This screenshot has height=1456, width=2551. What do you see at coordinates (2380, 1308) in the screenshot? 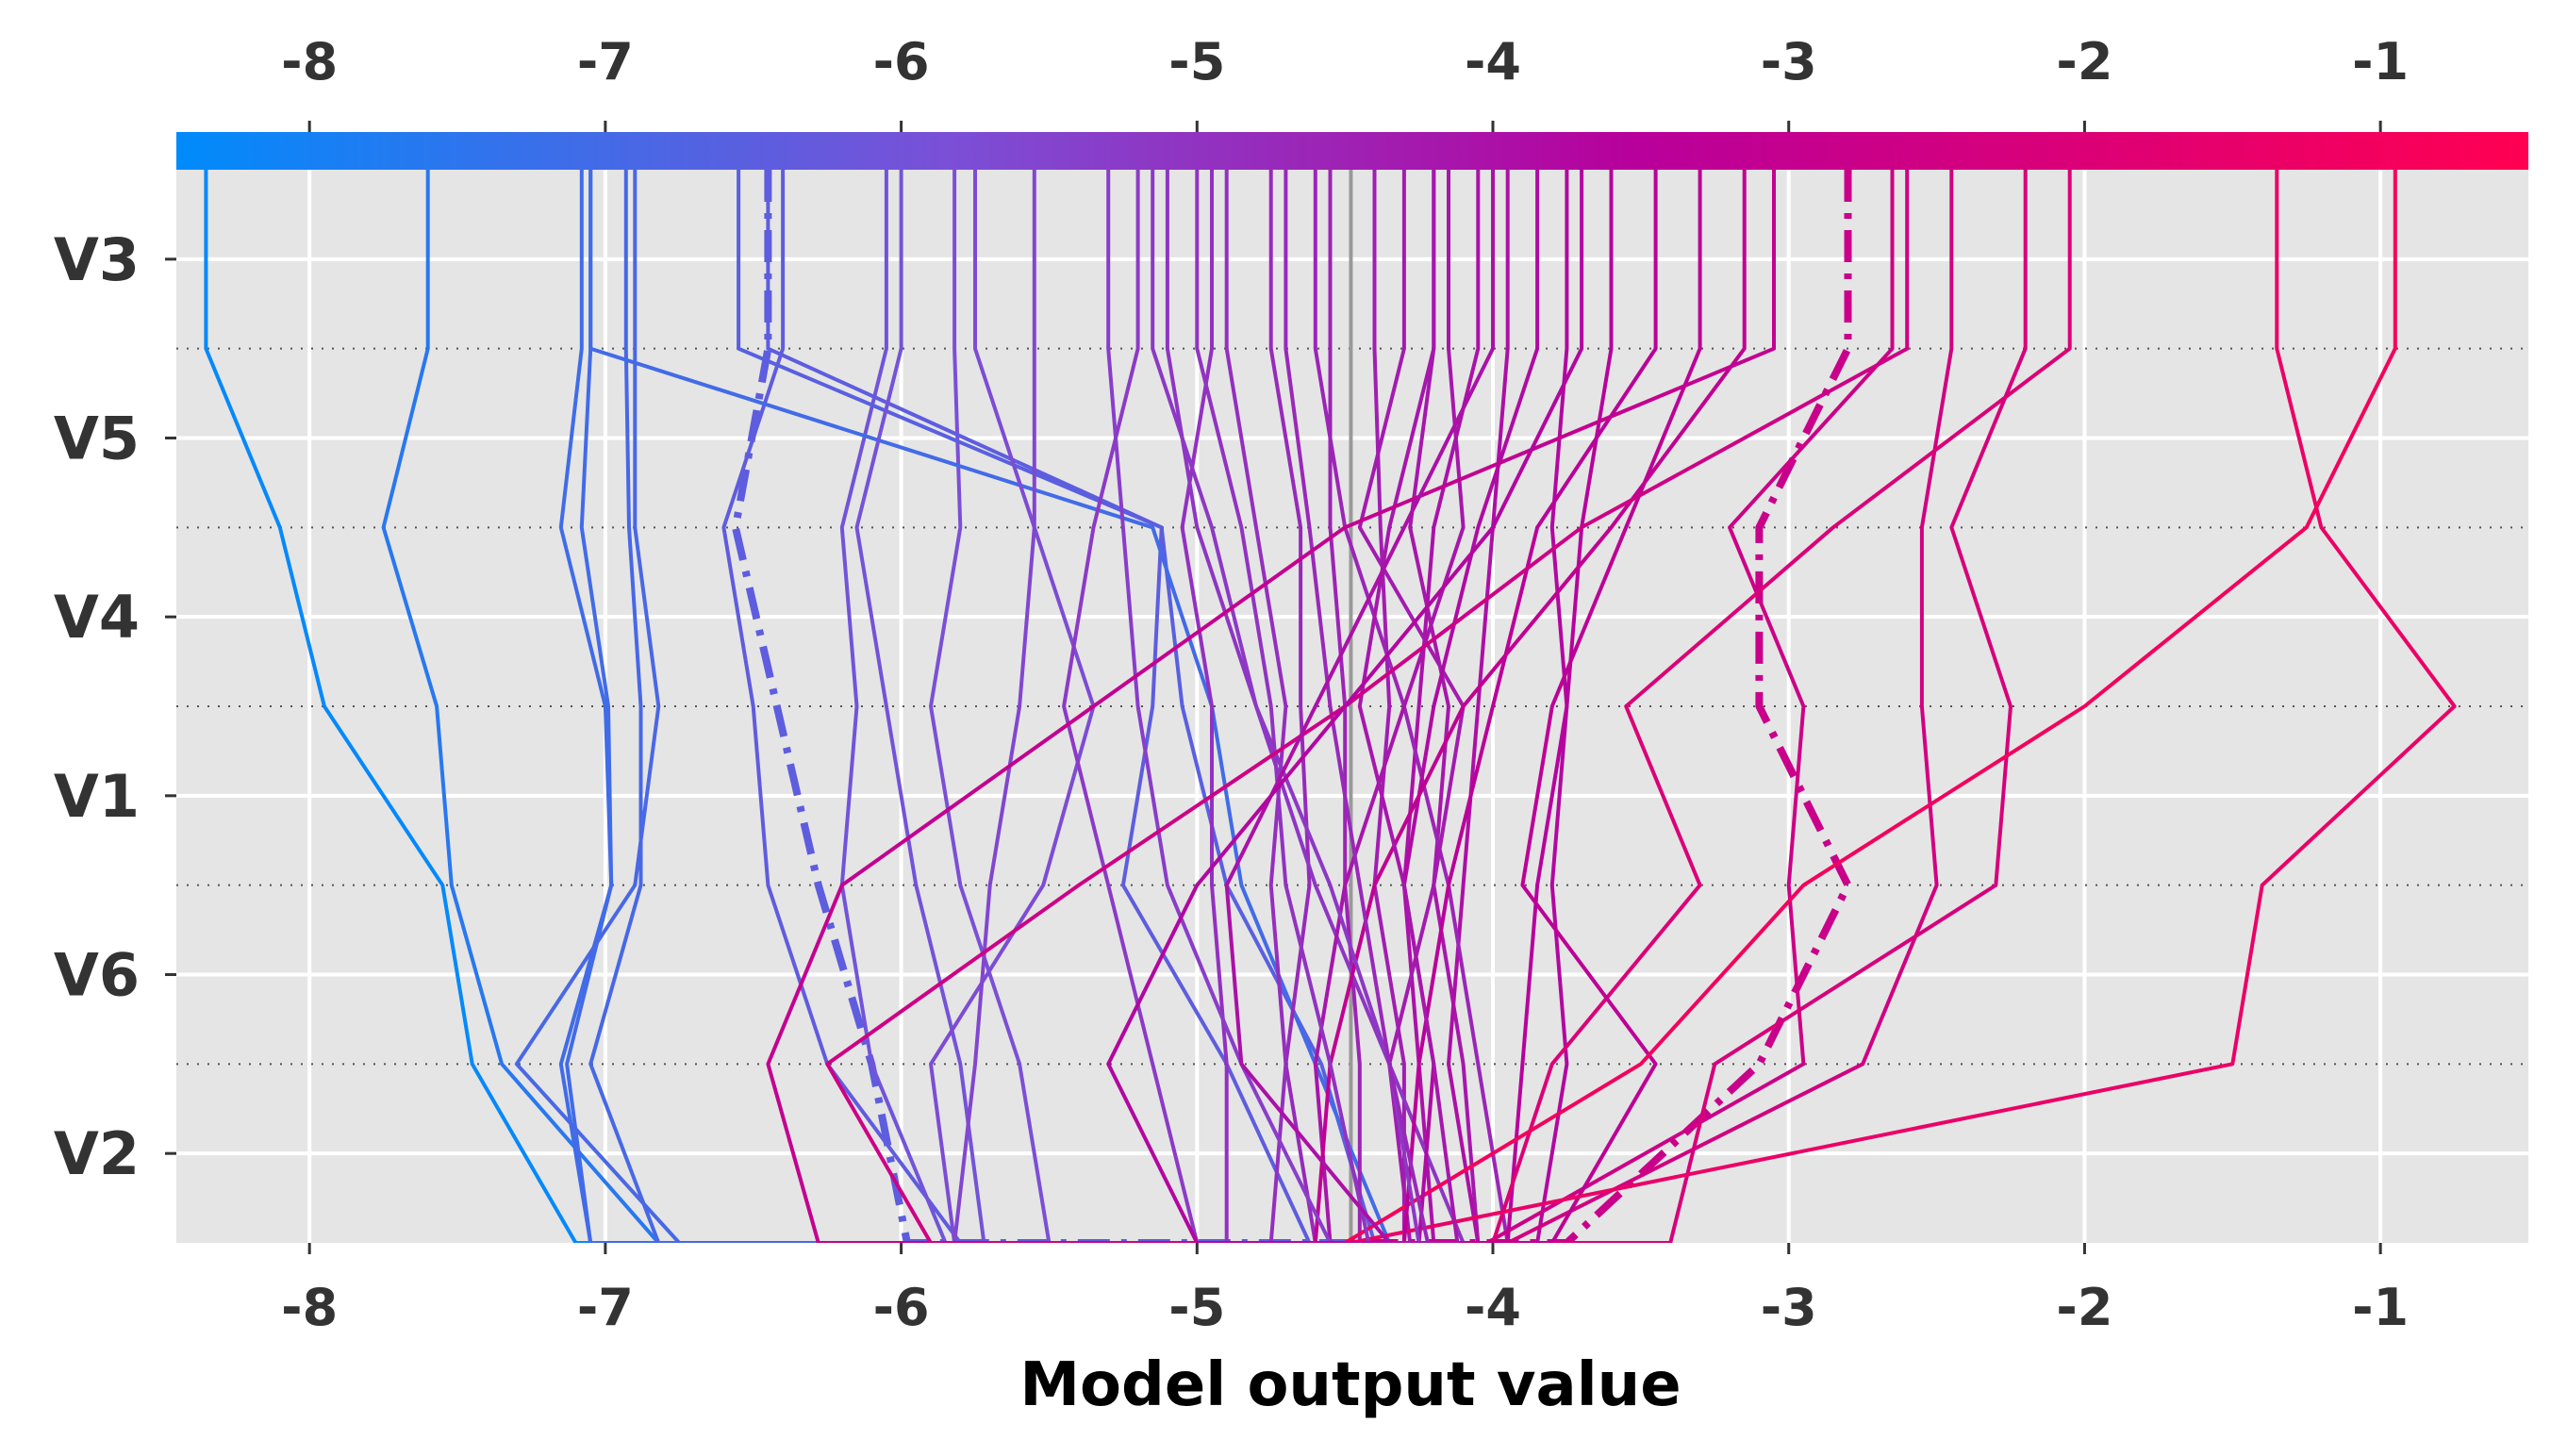
I see `x-tick-label-bottom: -1` at bounding box center [2380, 1308].